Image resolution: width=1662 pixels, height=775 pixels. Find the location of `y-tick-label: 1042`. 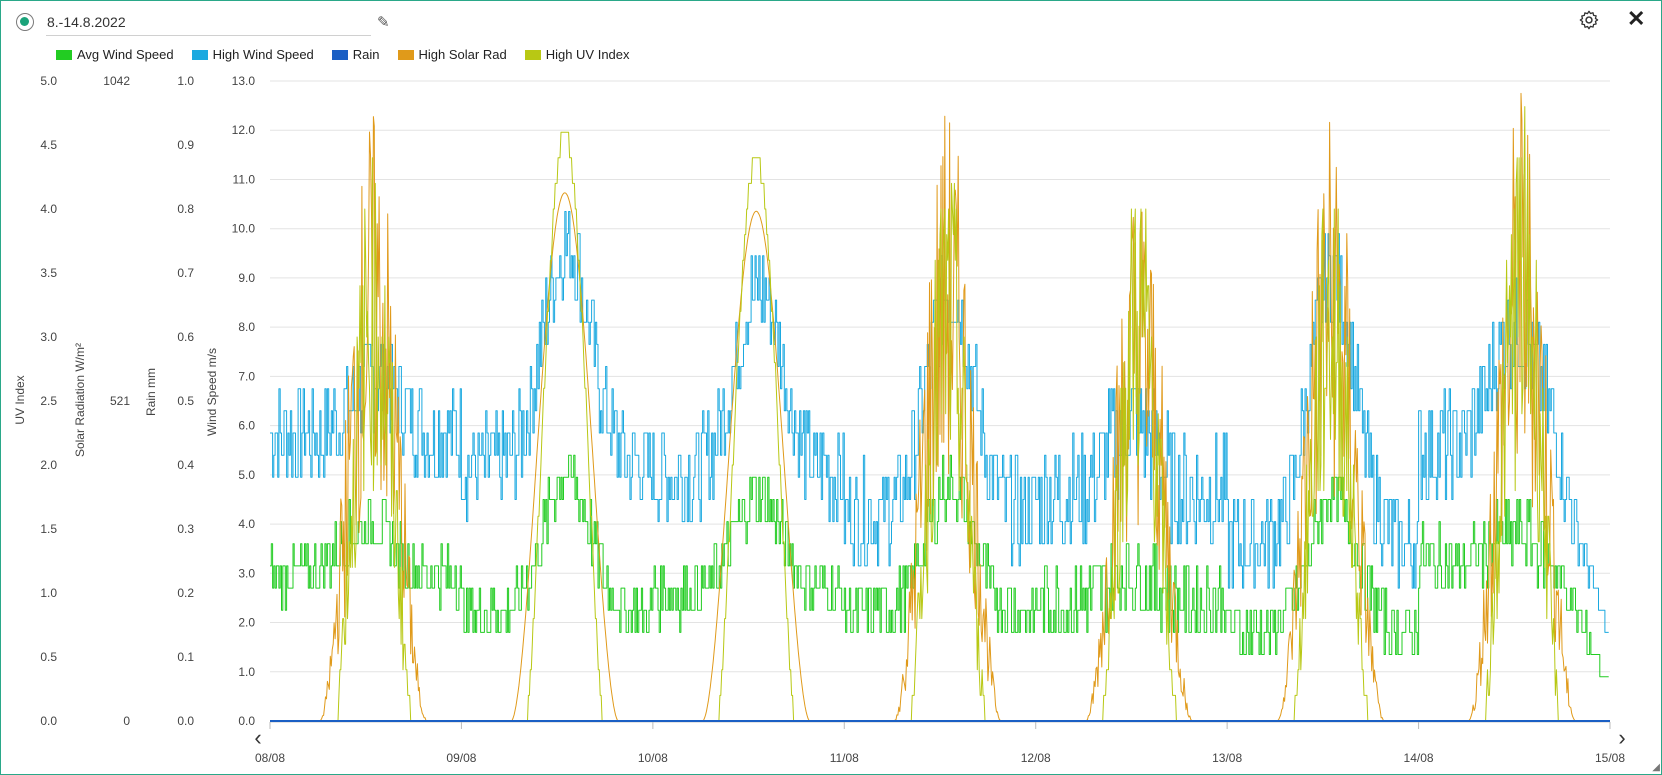

y-tick-label: 1042 is located at coordinates (116, 81).